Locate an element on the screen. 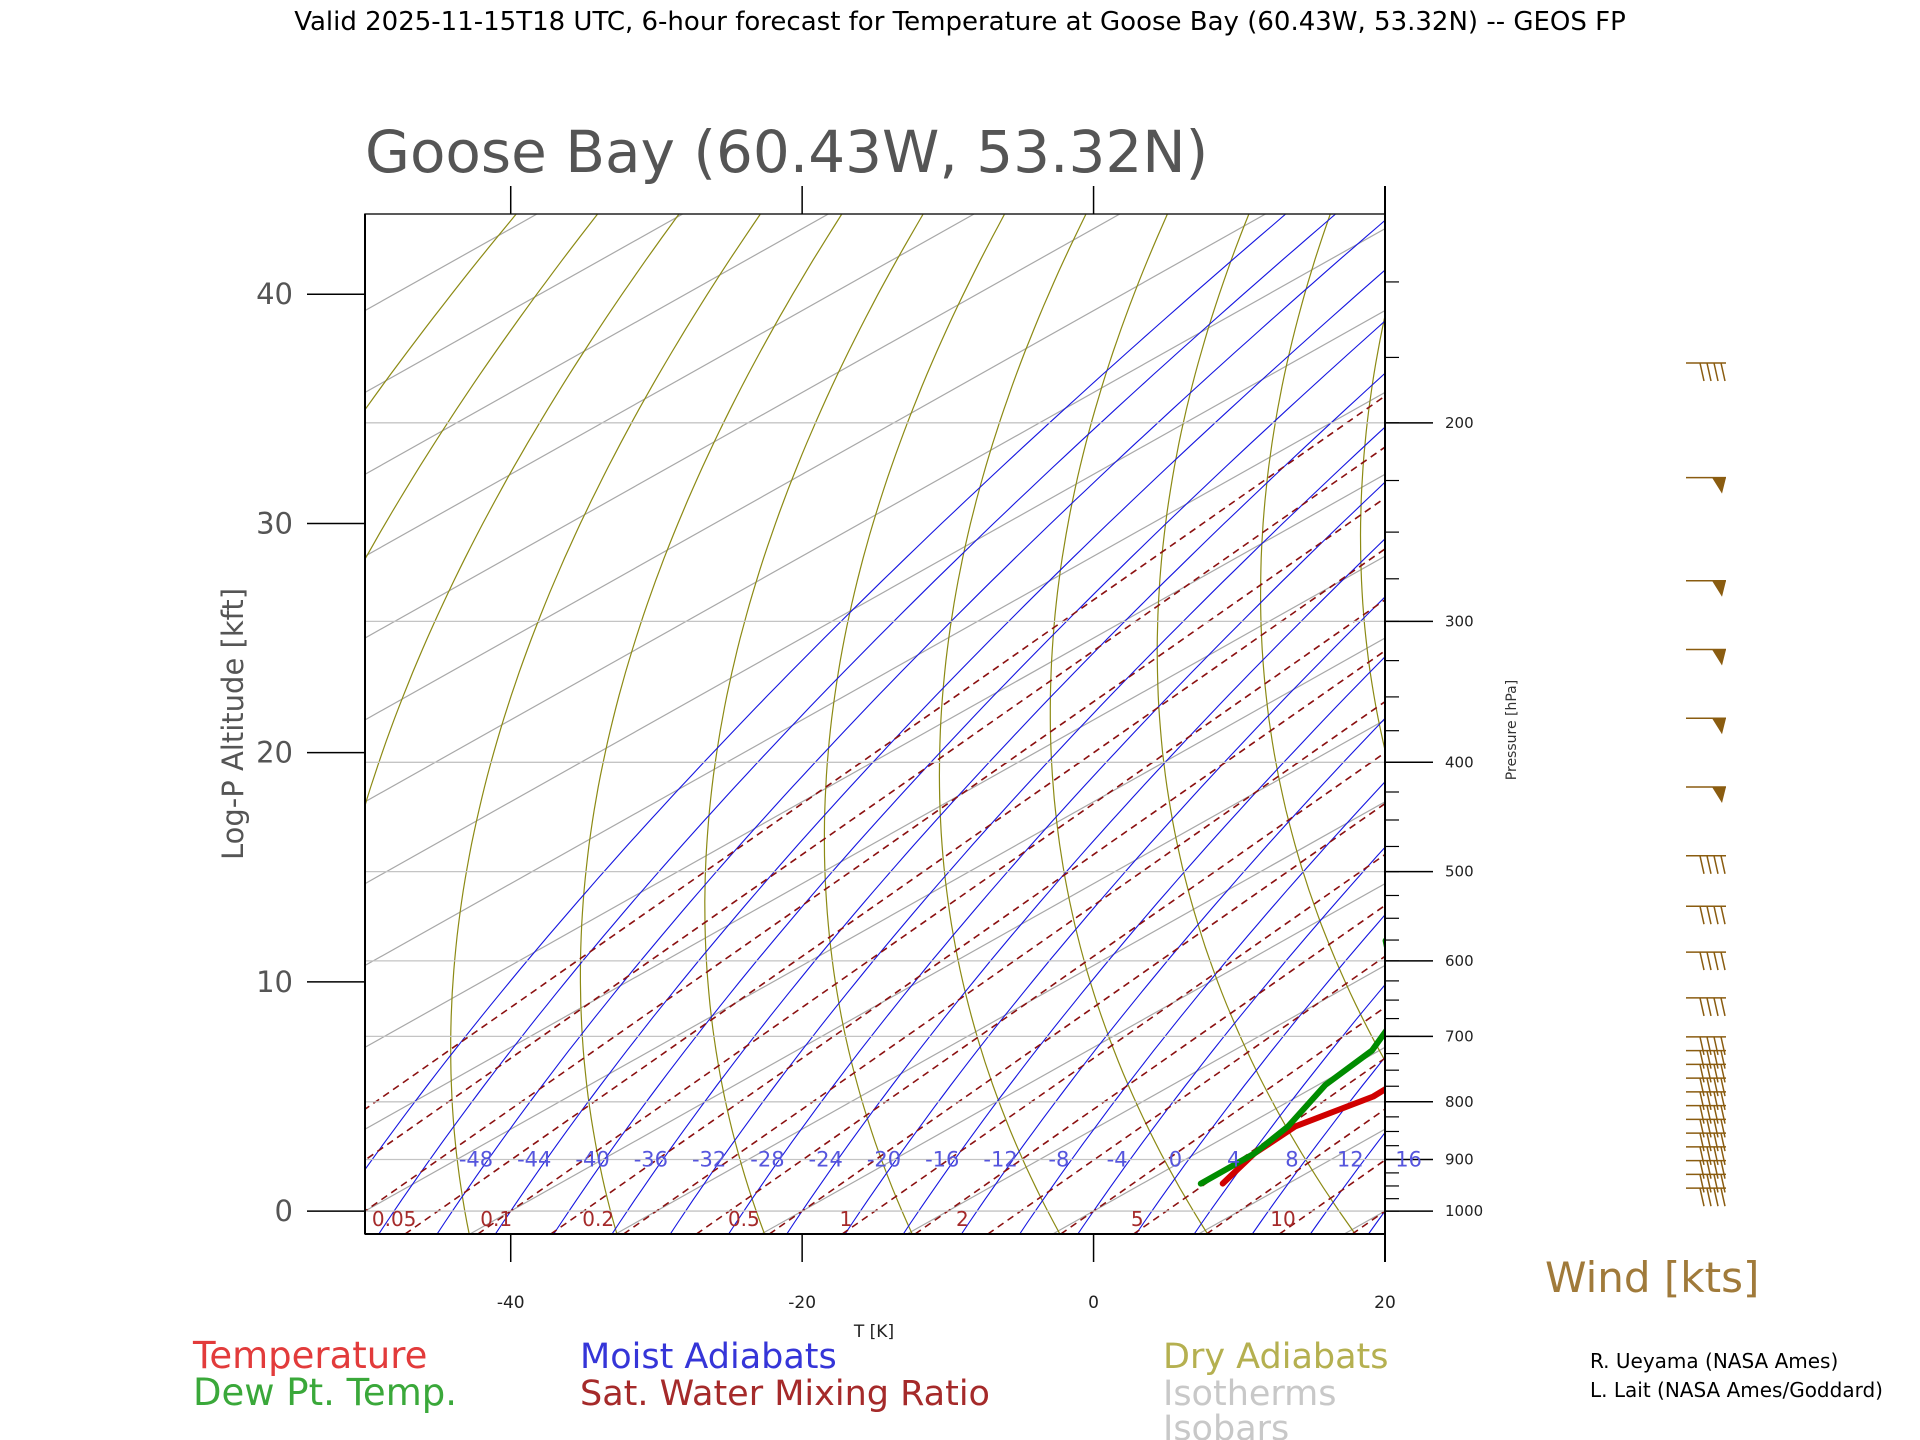  moist-adiabat-label: -32 is located at coordinates (709, 1159).